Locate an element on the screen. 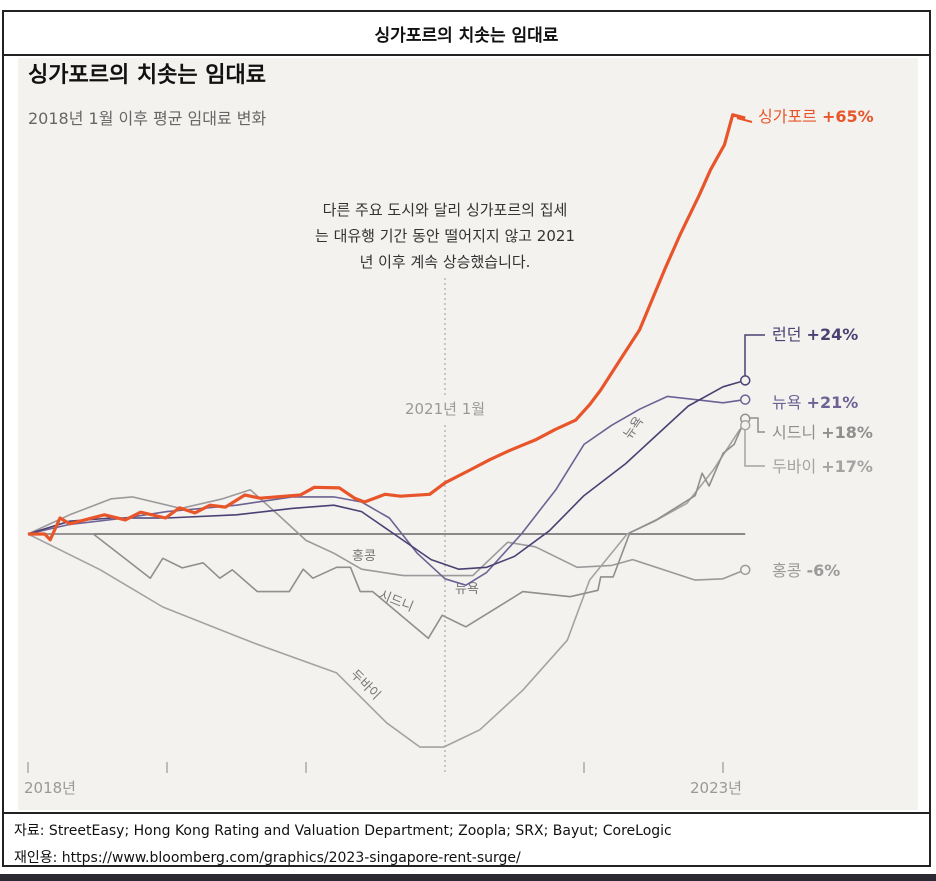  x-tick-label: 2023년 is located at coordinates (716, 788).